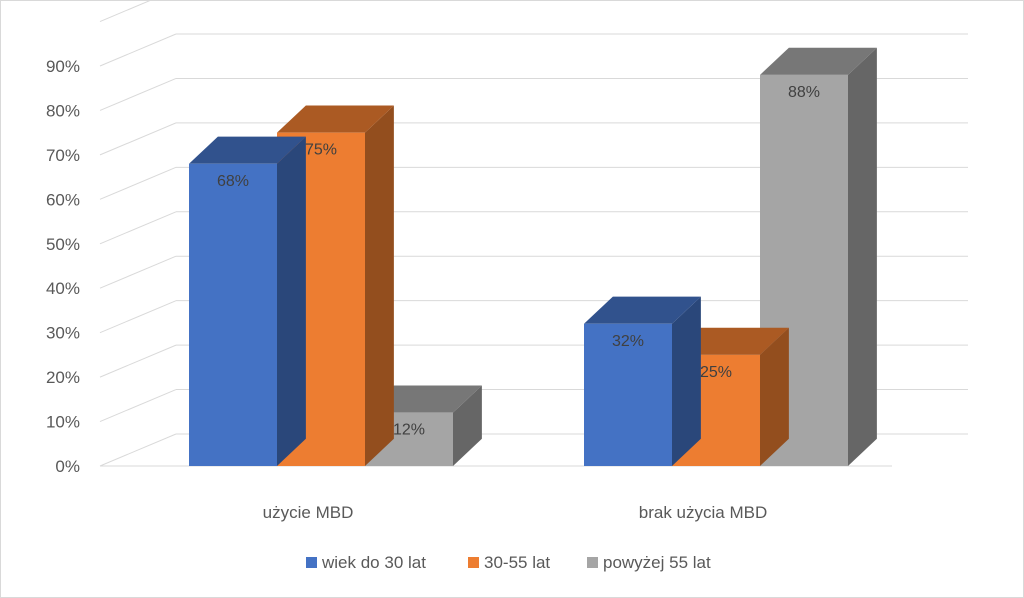  I want to click on y-tick-label: 40%, so click(63, 288).